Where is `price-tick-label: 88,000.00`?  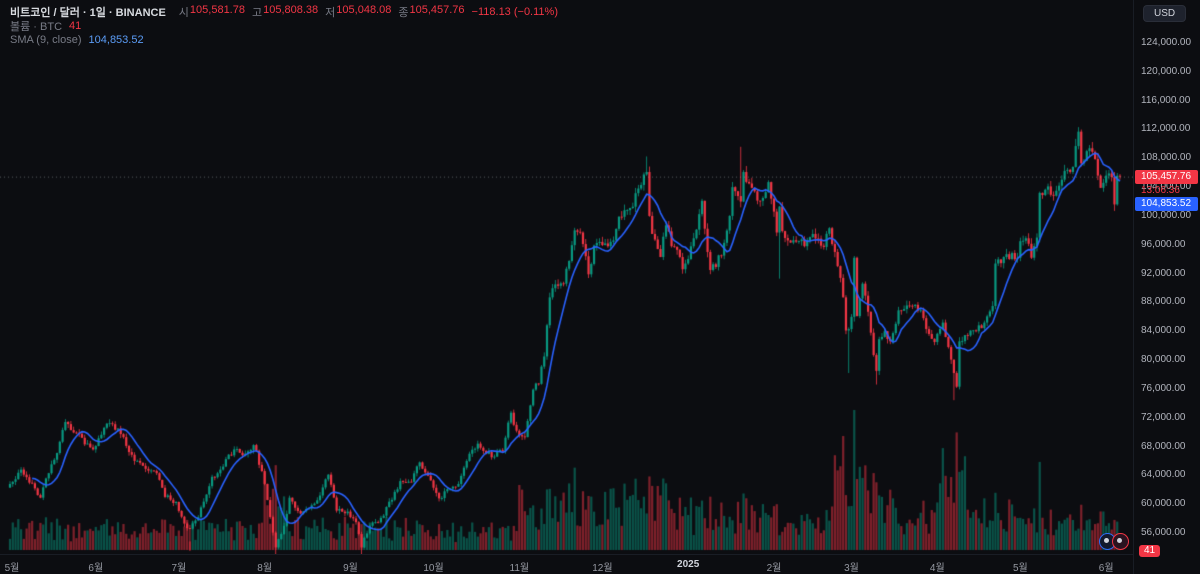
price-tick-label: 88,000.00 is located at coordinates (1163, 302).